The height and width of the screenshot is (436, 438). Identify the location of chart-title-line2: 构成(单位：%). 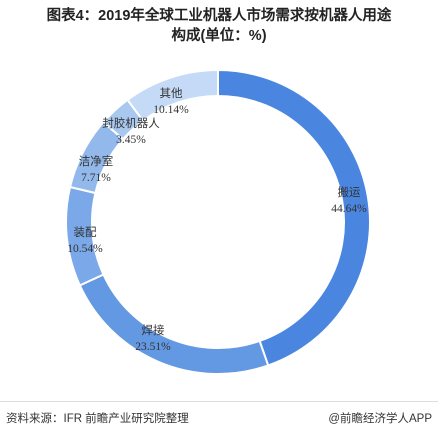
(219, 36).